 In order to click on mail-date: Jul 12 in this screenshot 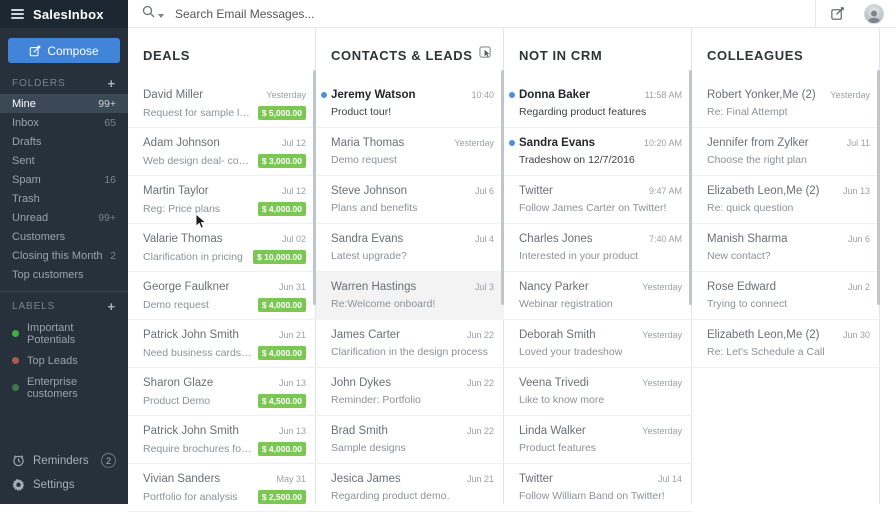, I will do `click(293, 191)`.